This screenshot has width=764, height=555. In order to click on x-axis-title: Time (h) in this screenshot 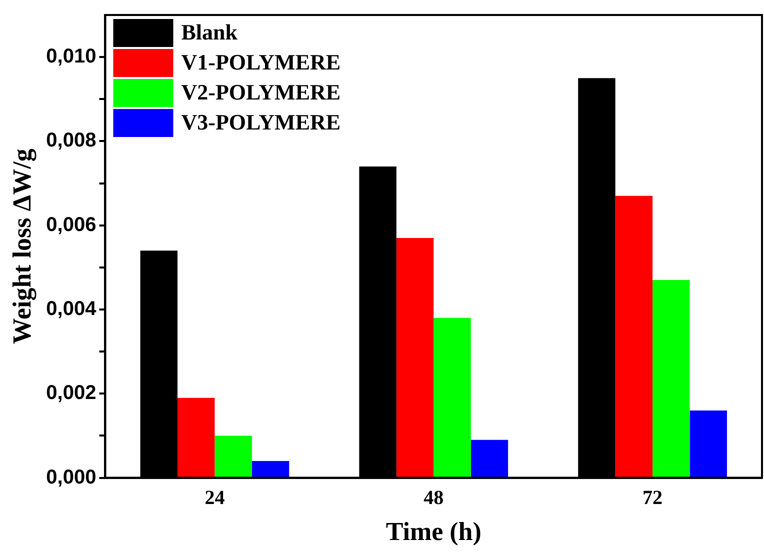, I will do `click(434, 531)`.